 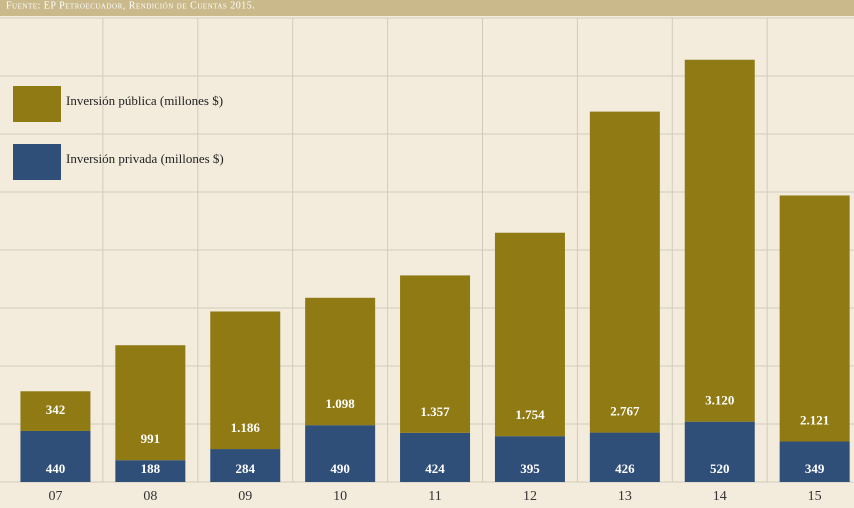 What do you see at coordinates (150, 496) in the screenshot?
I see `x-tick-label: 08` at bounding box center [150, 496].